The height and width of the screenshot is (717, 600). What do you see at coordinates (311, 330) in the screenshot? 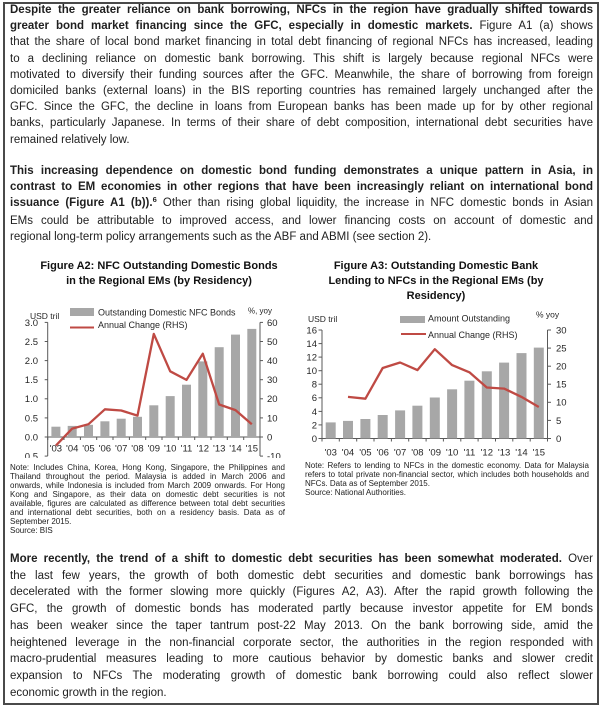
I see `svg-text: 16` at bounding box center [311, 330].